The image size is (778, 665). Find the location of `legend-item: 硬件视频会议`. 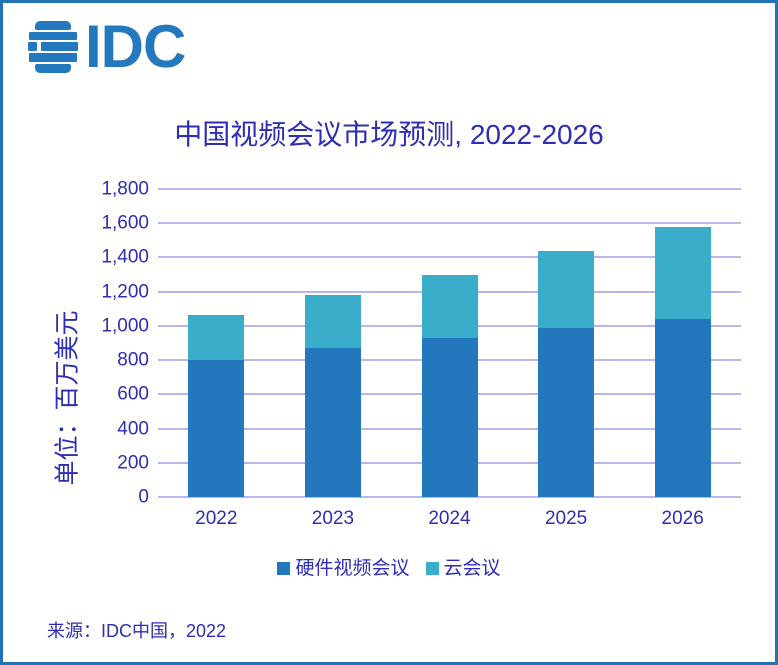

legend-item: 硬件视频会议 is located at coordinates (343, 568).